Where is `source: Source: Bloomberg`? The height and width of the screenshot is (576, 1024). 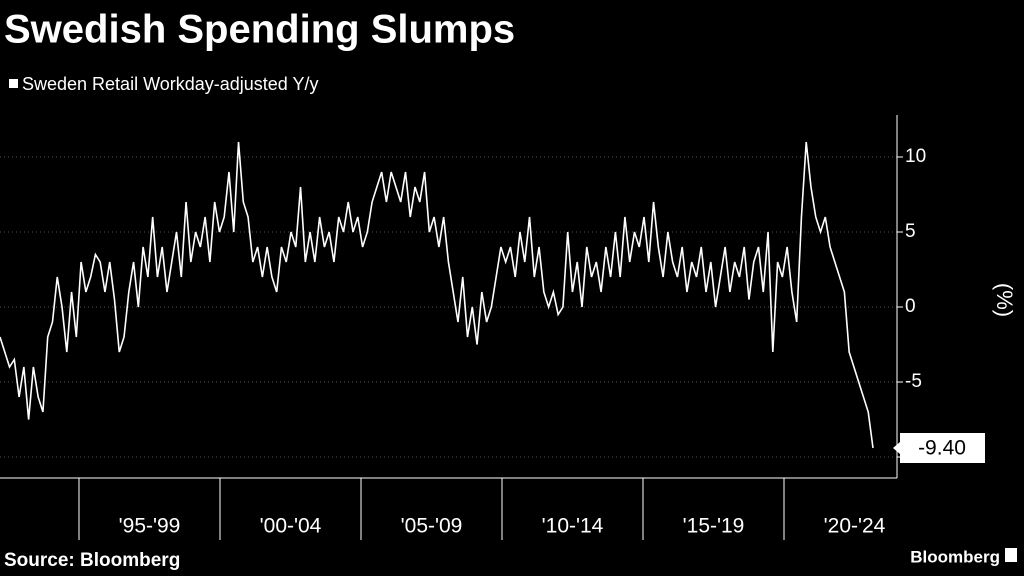 source: Source: Bloomberg is located at coordinates (92, 560).